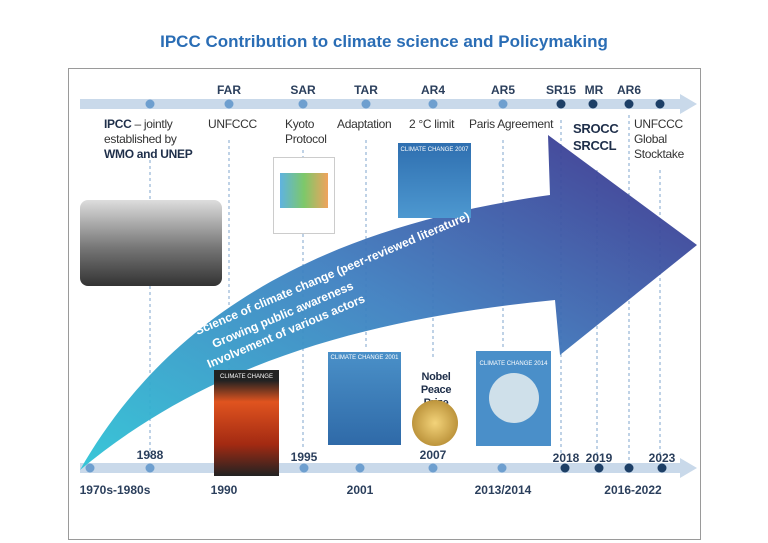 The height and width of the screenshot is (543, 768). I want to click on gst-3: Stocktake, so click(659, 154).